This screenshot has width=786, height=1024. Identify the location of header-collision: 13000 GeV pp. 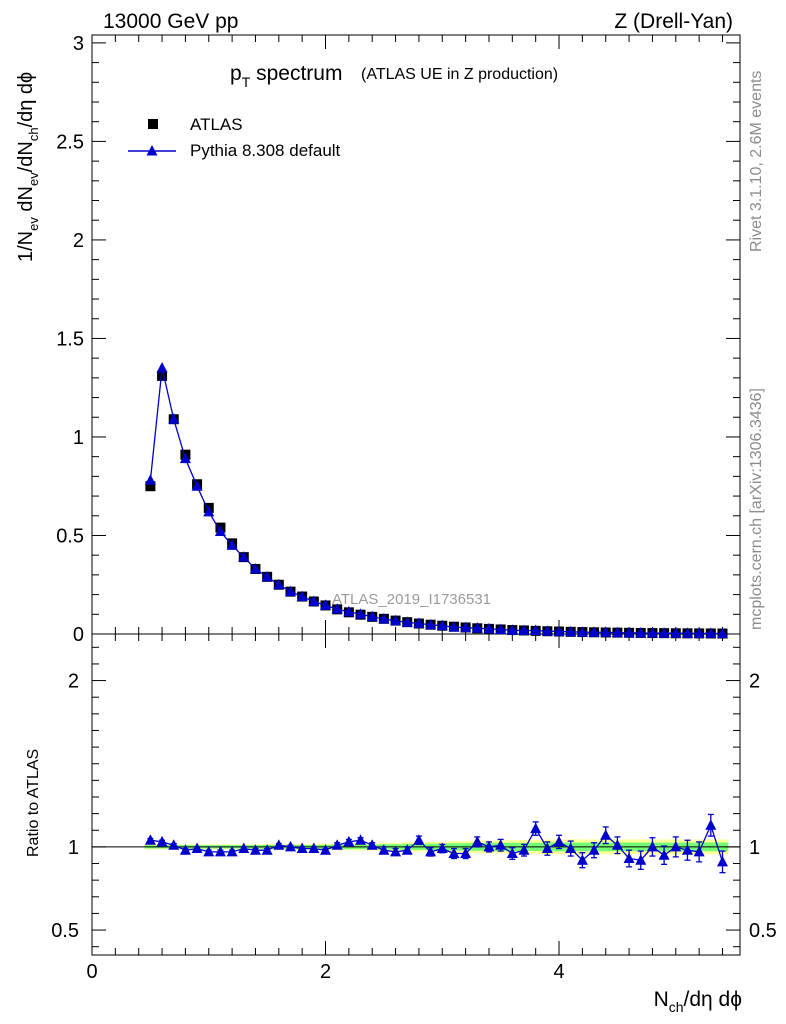
(170, 21).